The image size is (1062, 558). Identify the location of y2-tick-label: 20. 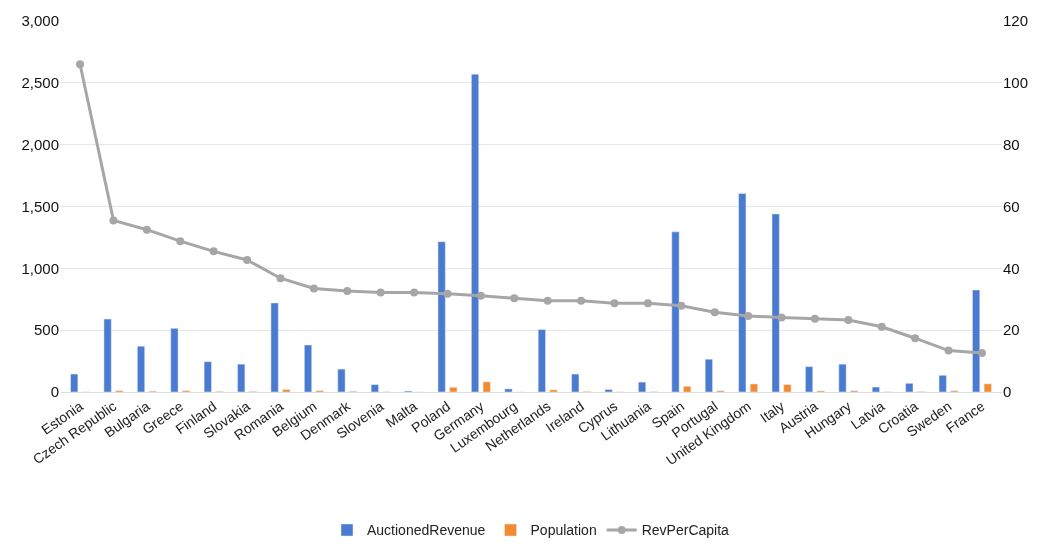
(1011, 330).